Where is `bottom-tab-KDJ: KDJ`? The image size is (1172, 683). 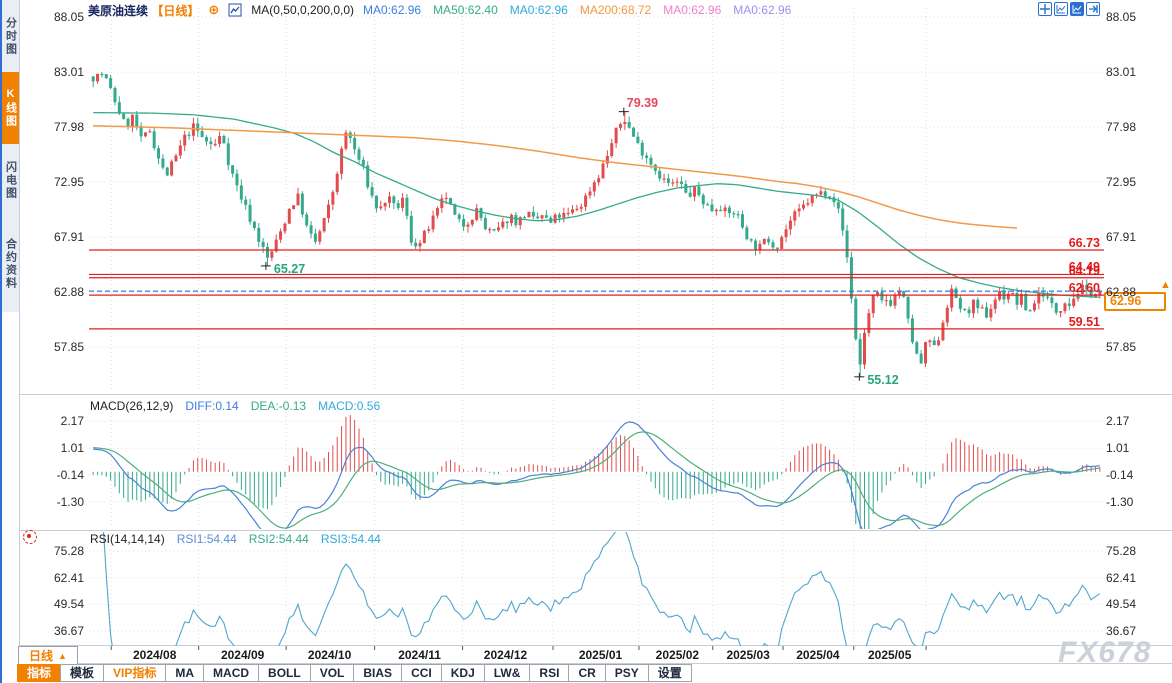 bottom-tab-KDJ: KDJ is located at coordinates (462, 673).